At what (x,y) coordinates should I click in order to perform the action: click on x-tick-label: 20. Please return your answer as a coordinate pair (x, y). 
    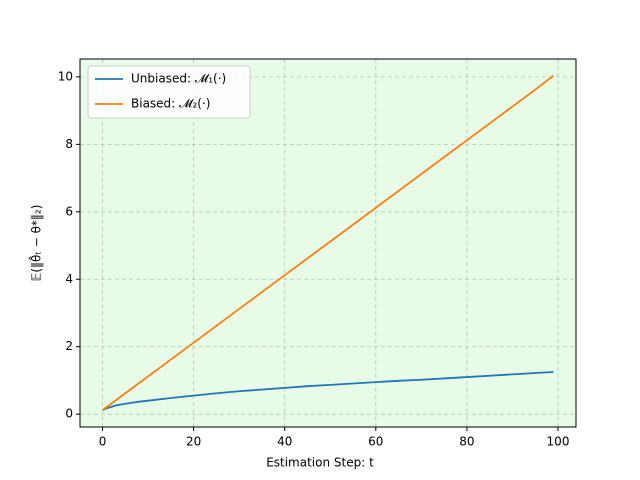
    Looking at the image, I should click on (193, 442).